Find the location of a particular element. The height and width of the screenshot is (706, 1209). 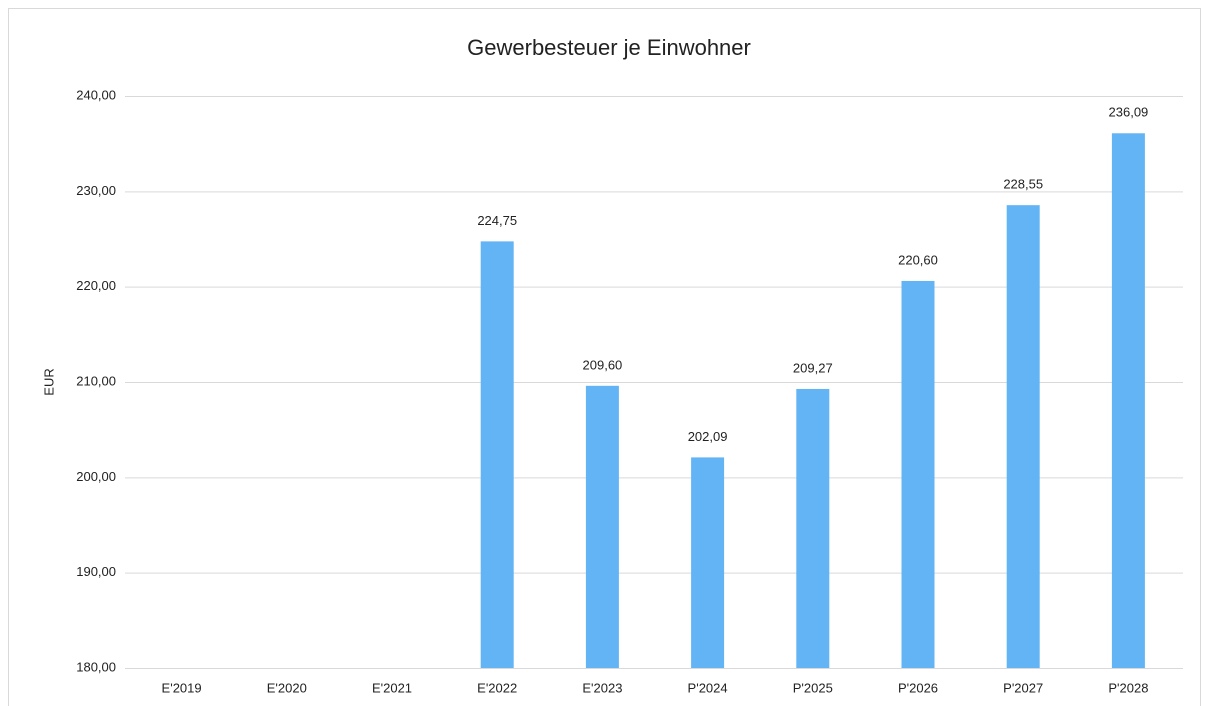

y-tick-label: 240,00 is located at coordinates (96, 94).